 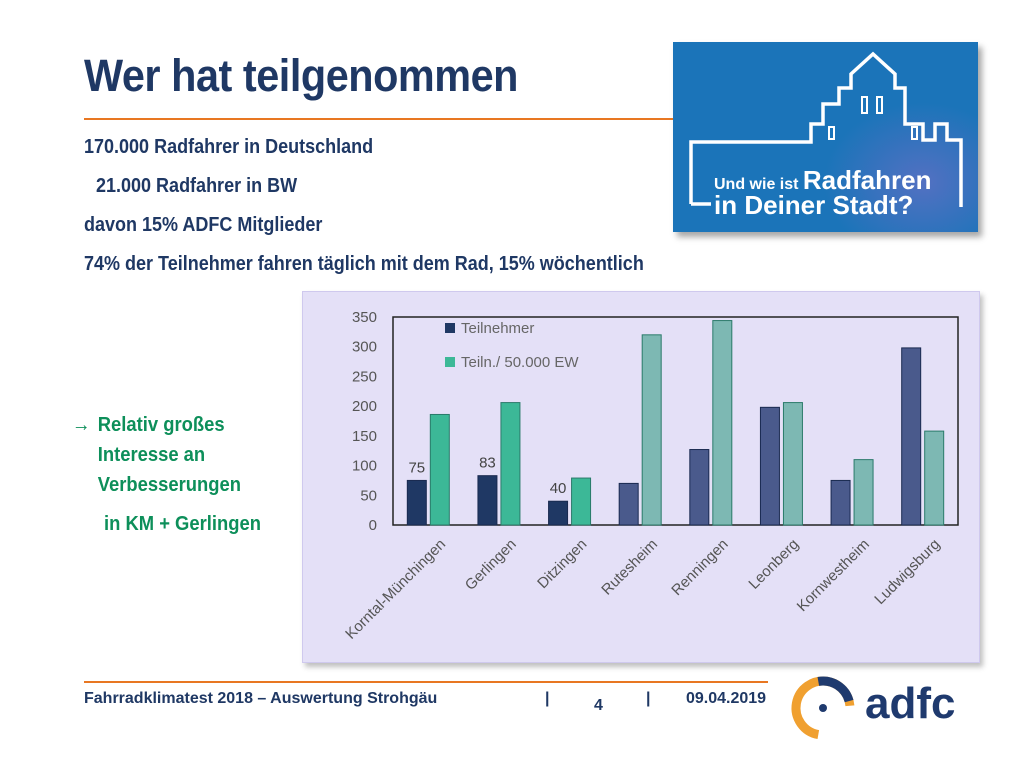 I want to click on y-tick-label: 250, so click(x=364, y=376).